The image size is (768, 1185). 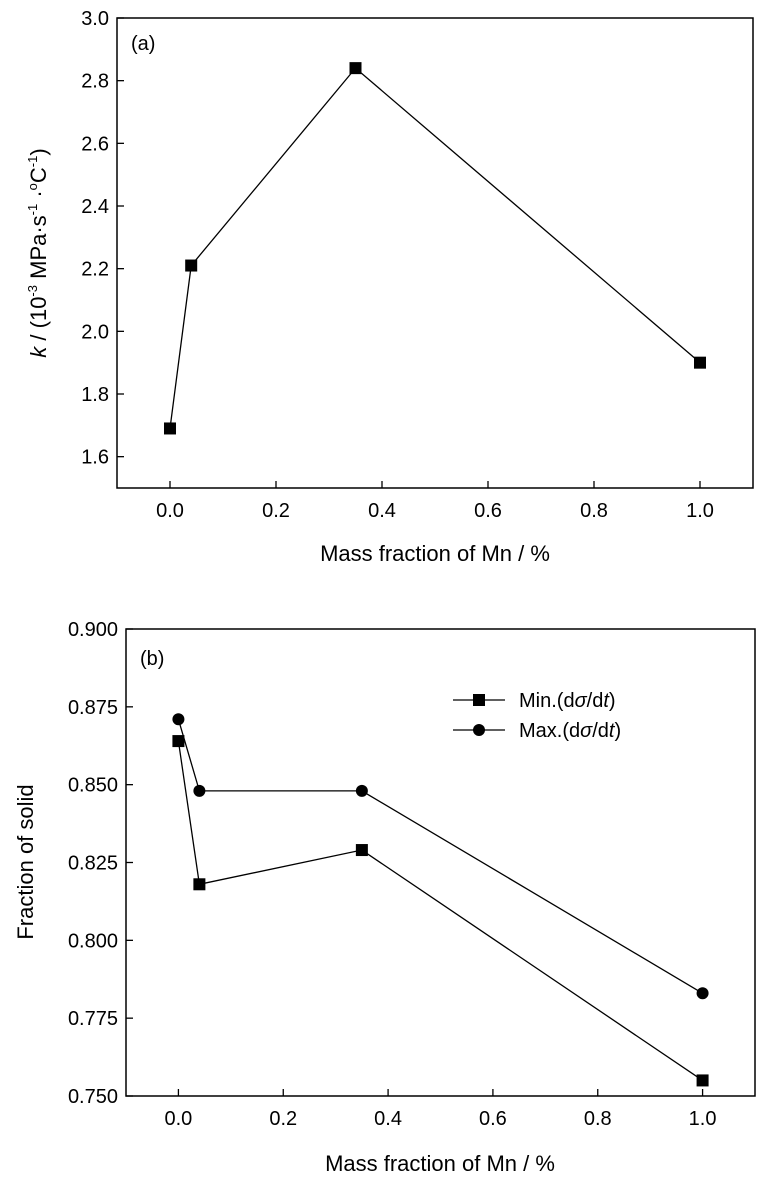 I want to click on y-tick-label: 2.4, so click(x=95, y=207).